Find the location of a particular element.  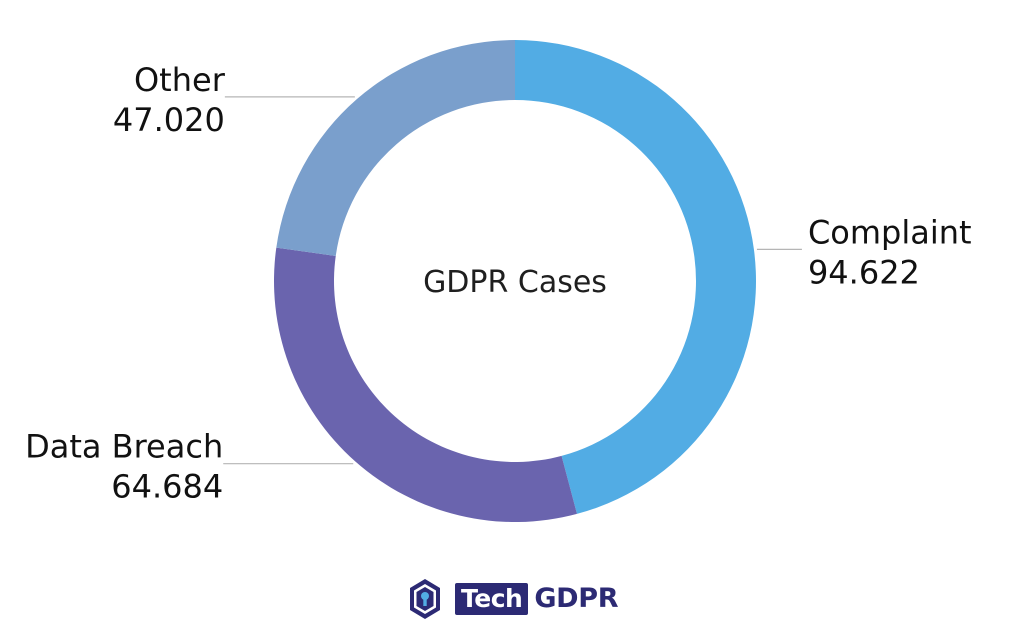

techgdpr-logo: Tech GDPR is located at coordinates (513, 599).